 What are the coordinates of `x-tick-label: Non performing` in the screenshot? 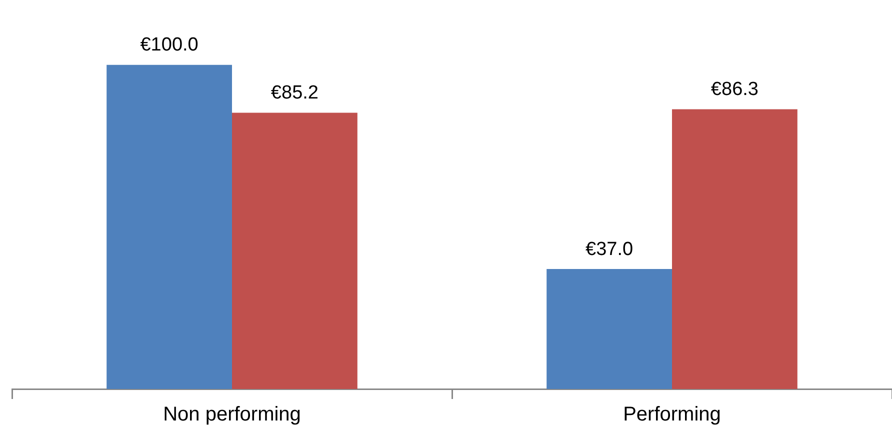 It's located at (232, 415).